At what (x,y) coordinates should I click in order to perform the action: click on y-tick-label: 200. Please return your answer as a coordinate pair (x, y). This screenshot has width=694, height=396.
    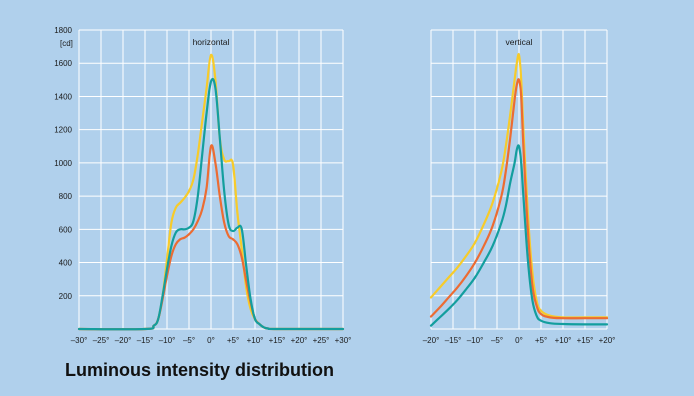
    Looking at the image, I should click on (66, 296).